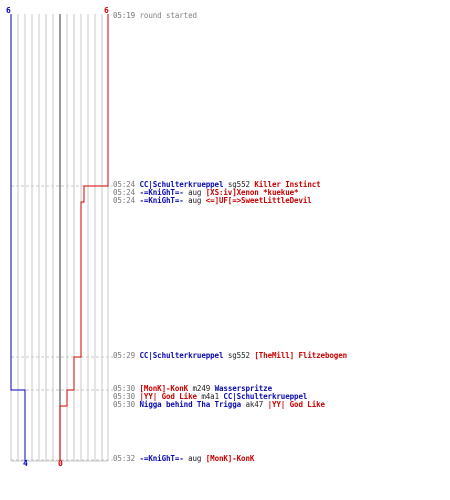 The width and height of the screenshot is (450, 500). I want to click on log-player-red: [TheMill] Flitzebogen, so click(301, 355).